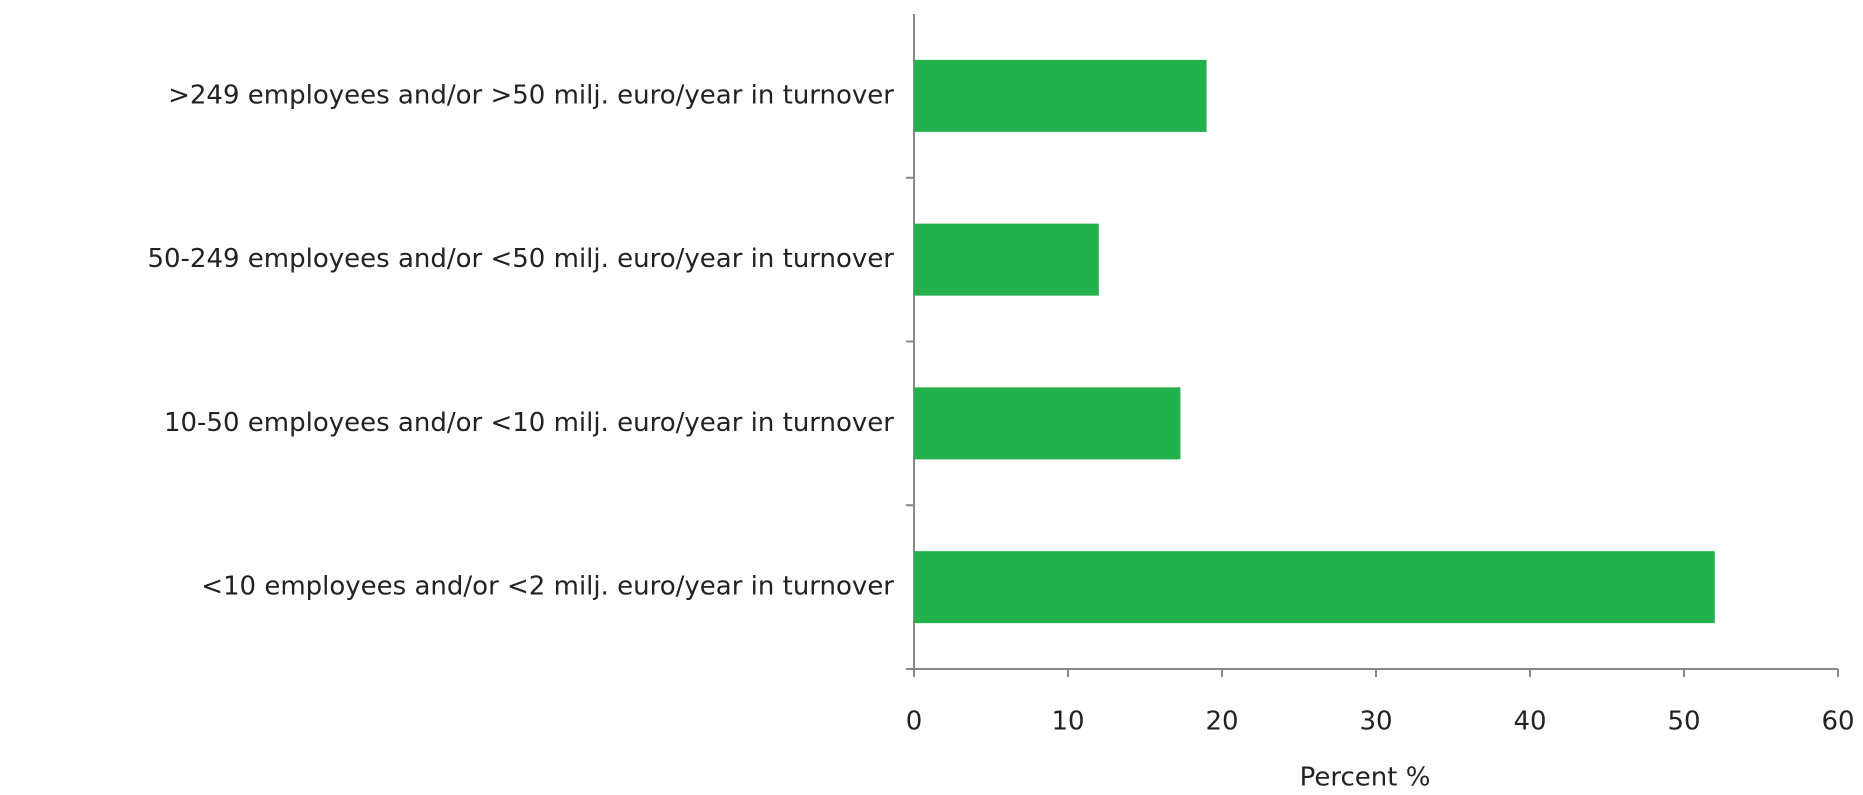 This screenshot has width=1863, height=795. What do you see at coordinates (1365, 778) in the screenshot?
I see `x-axis-title: Percent %` at bounding box center [1365, 778].